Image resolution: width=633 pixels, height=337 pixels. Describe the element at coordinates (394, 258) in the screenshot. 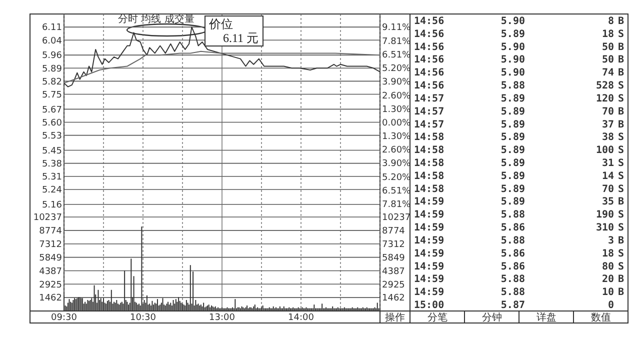

I see `y2-tick-label: 5849` at that location.